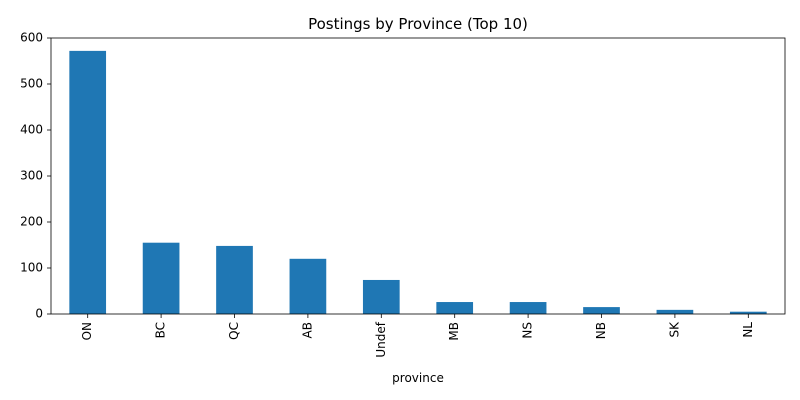 This screenshot has width=800, height=400. What do you see at coordinates (31, 176) in the screenshot?
I see `y-tick-label: 300` at bounding box center [31, 176].